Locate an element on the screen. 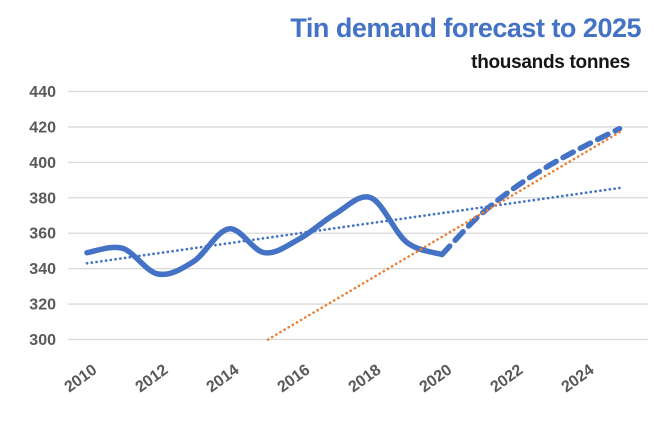 Image resolution: width=654 pixels, height=430 pixels. forecast-demand-line is located at coordinates (531, 191).